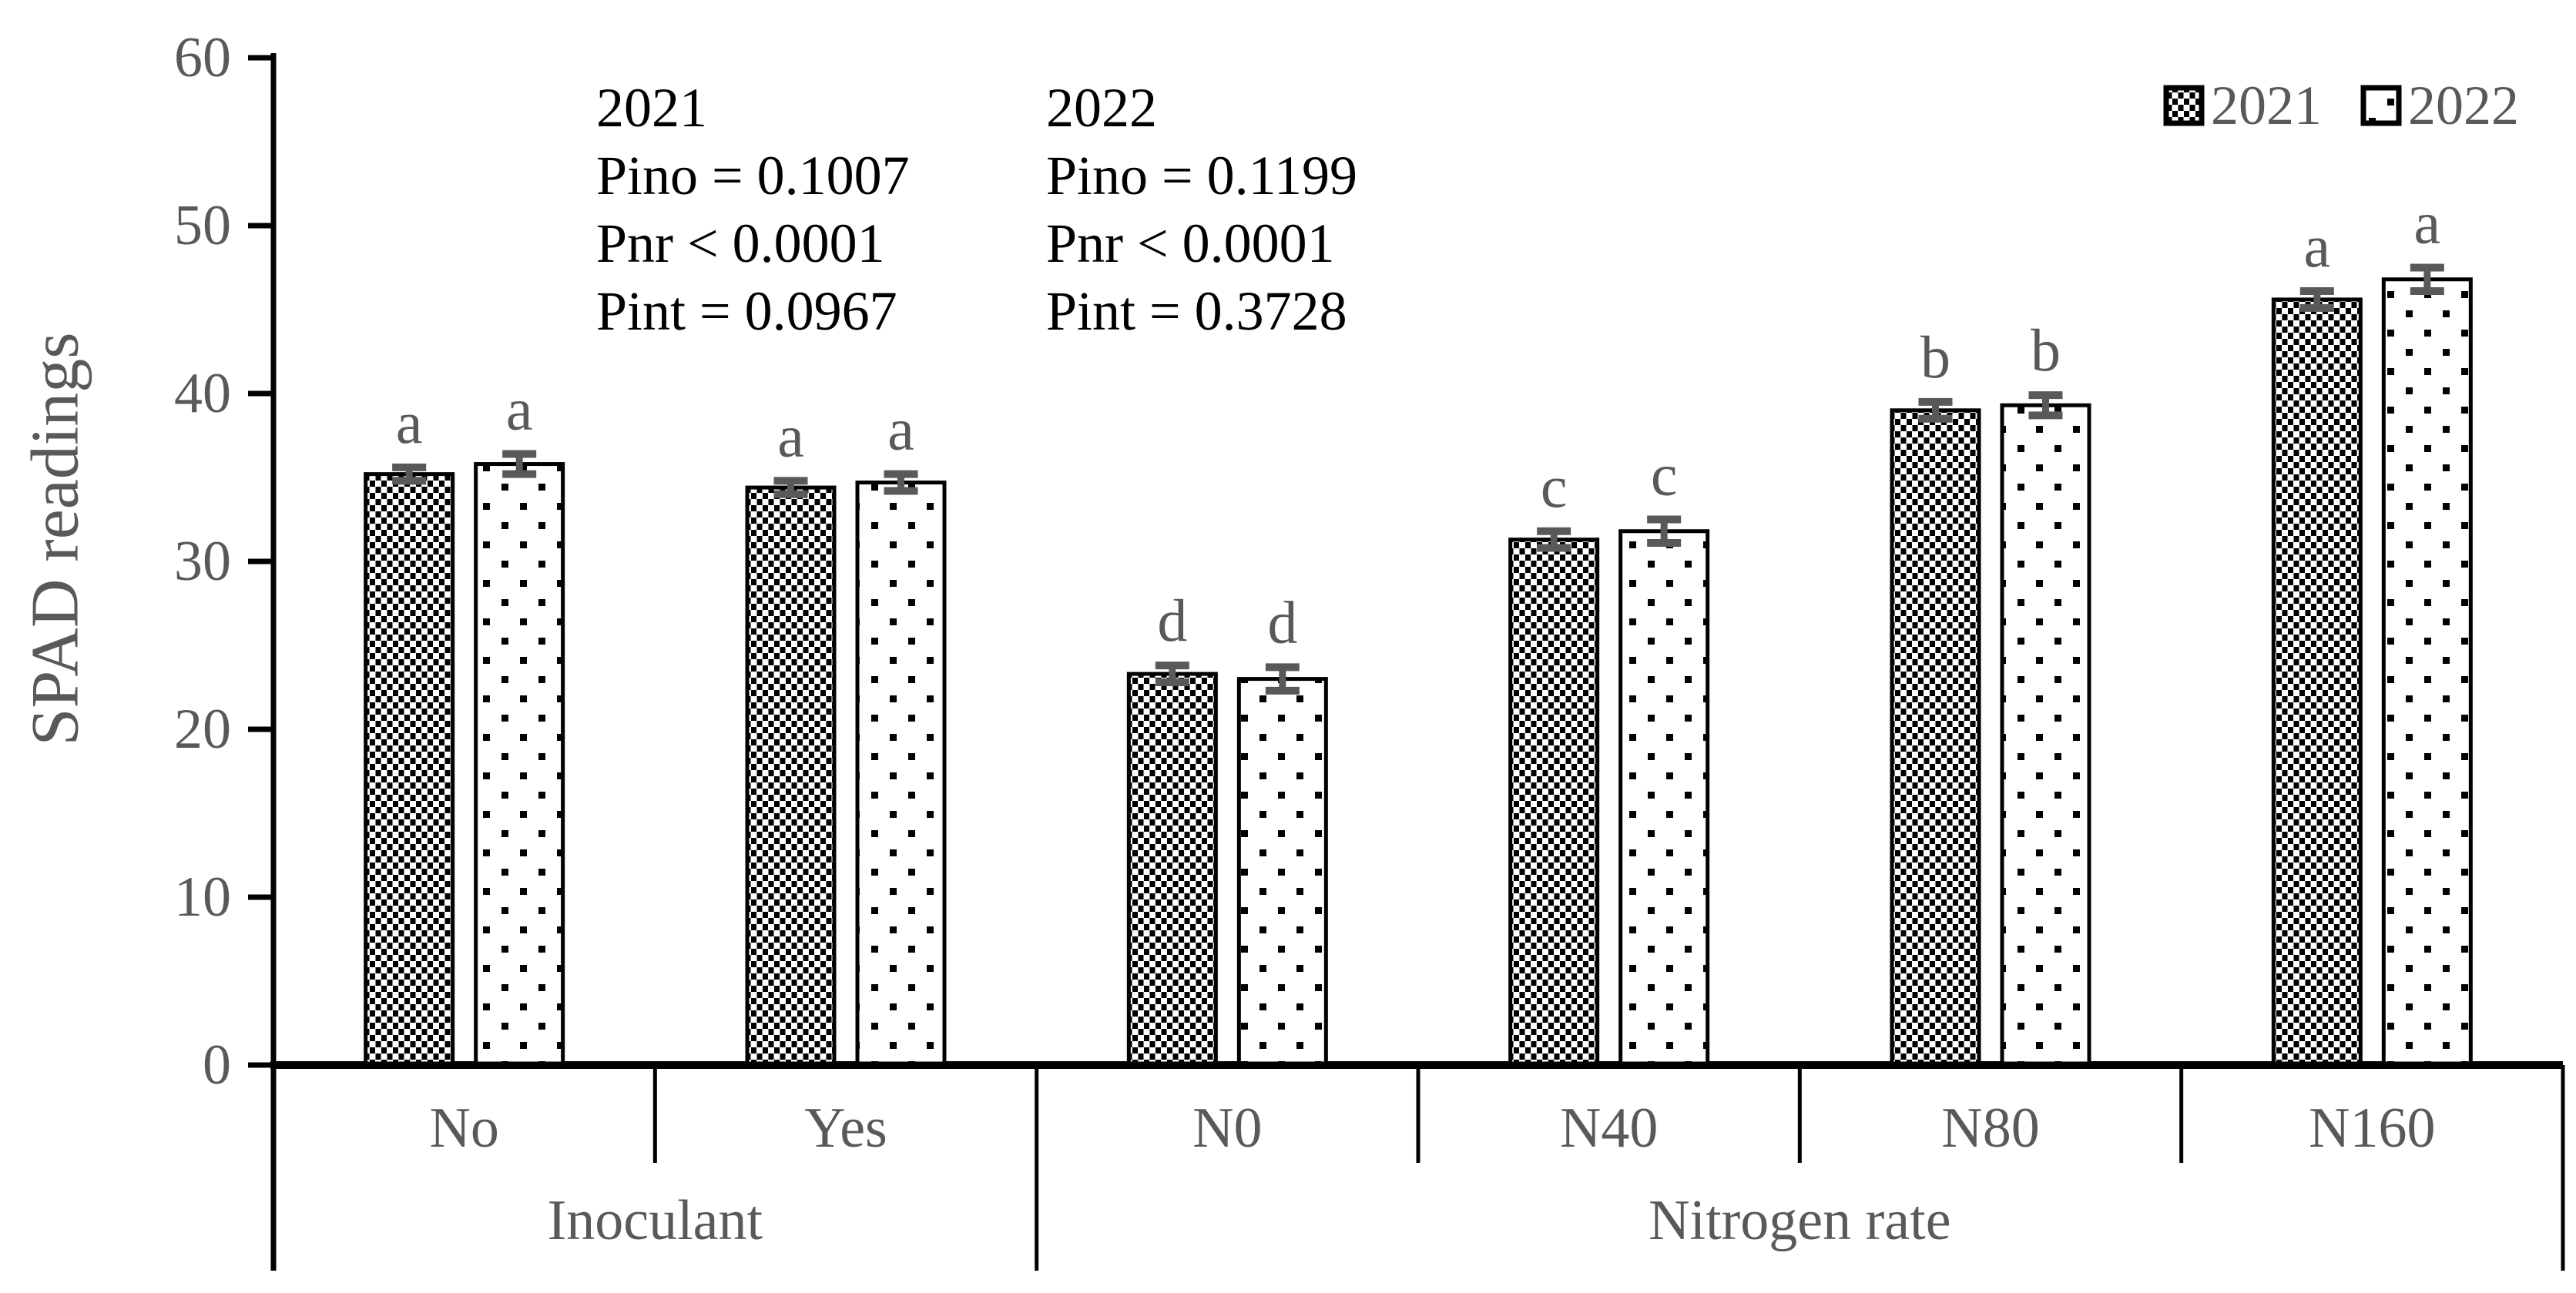  I want to click on legend-label-2021: 2021, so click(2266, 105).